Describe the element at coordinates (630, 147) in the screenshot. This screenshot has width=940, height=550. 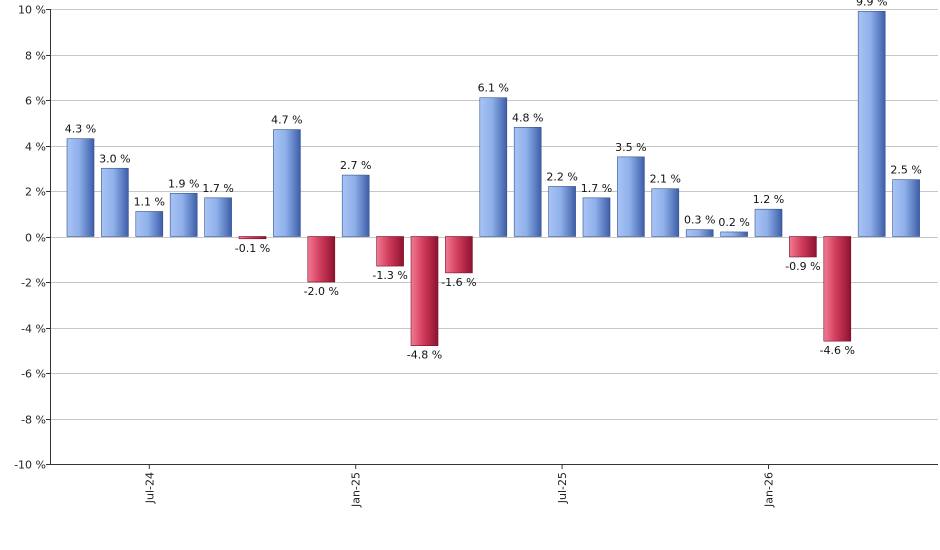
I see `data-label: 3.5 %` at that location.